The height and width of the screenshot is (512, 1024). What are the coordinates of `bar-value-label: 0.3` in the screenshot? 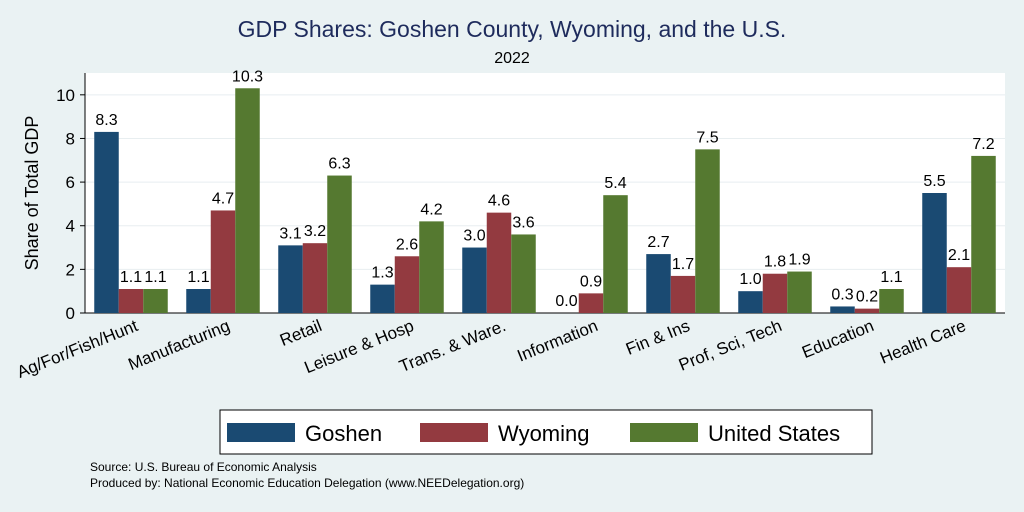 It's located at (842, 294).